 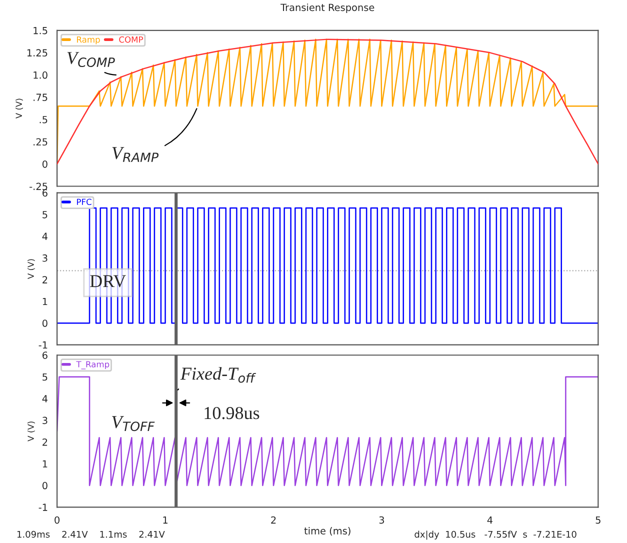 What do you see at coordinates (327, 8) in the screenshot?
I see `chart-title: Transient Response` at bounding box center [327, 8].